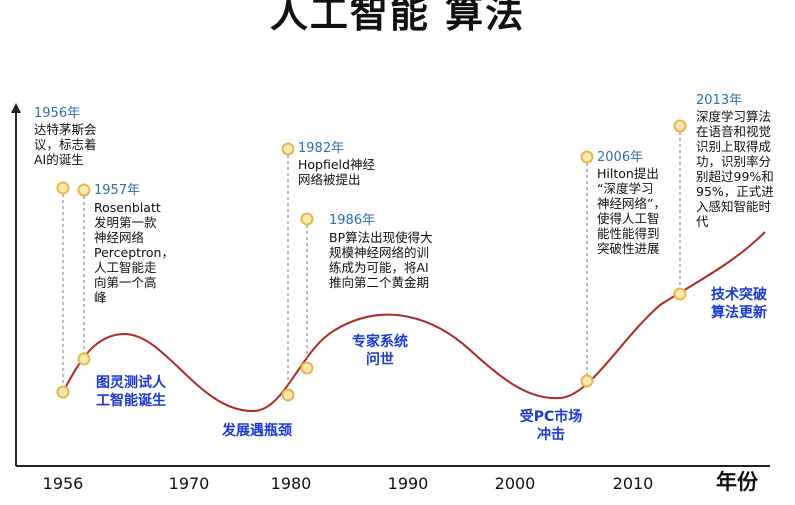 The image size is (795, 505). What do you see at coordinates (587, 381) in the screenshot?
I see `curve-marker-2006` at bounding box center [587, 381].